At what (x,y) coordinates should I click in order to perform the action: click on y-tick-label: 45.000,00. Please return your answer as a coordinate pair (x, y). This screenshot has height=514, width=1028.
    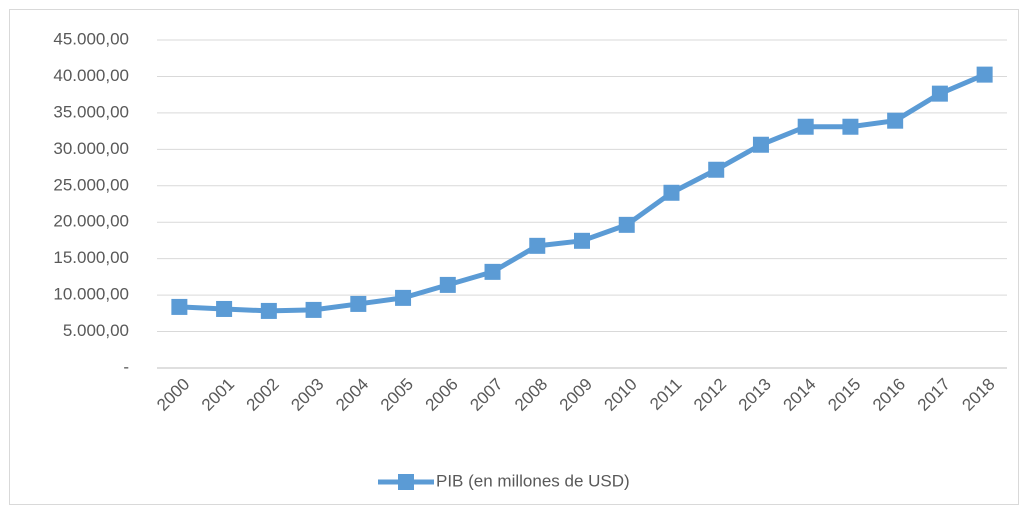
    Looking at the image, I should click on (91, 38).